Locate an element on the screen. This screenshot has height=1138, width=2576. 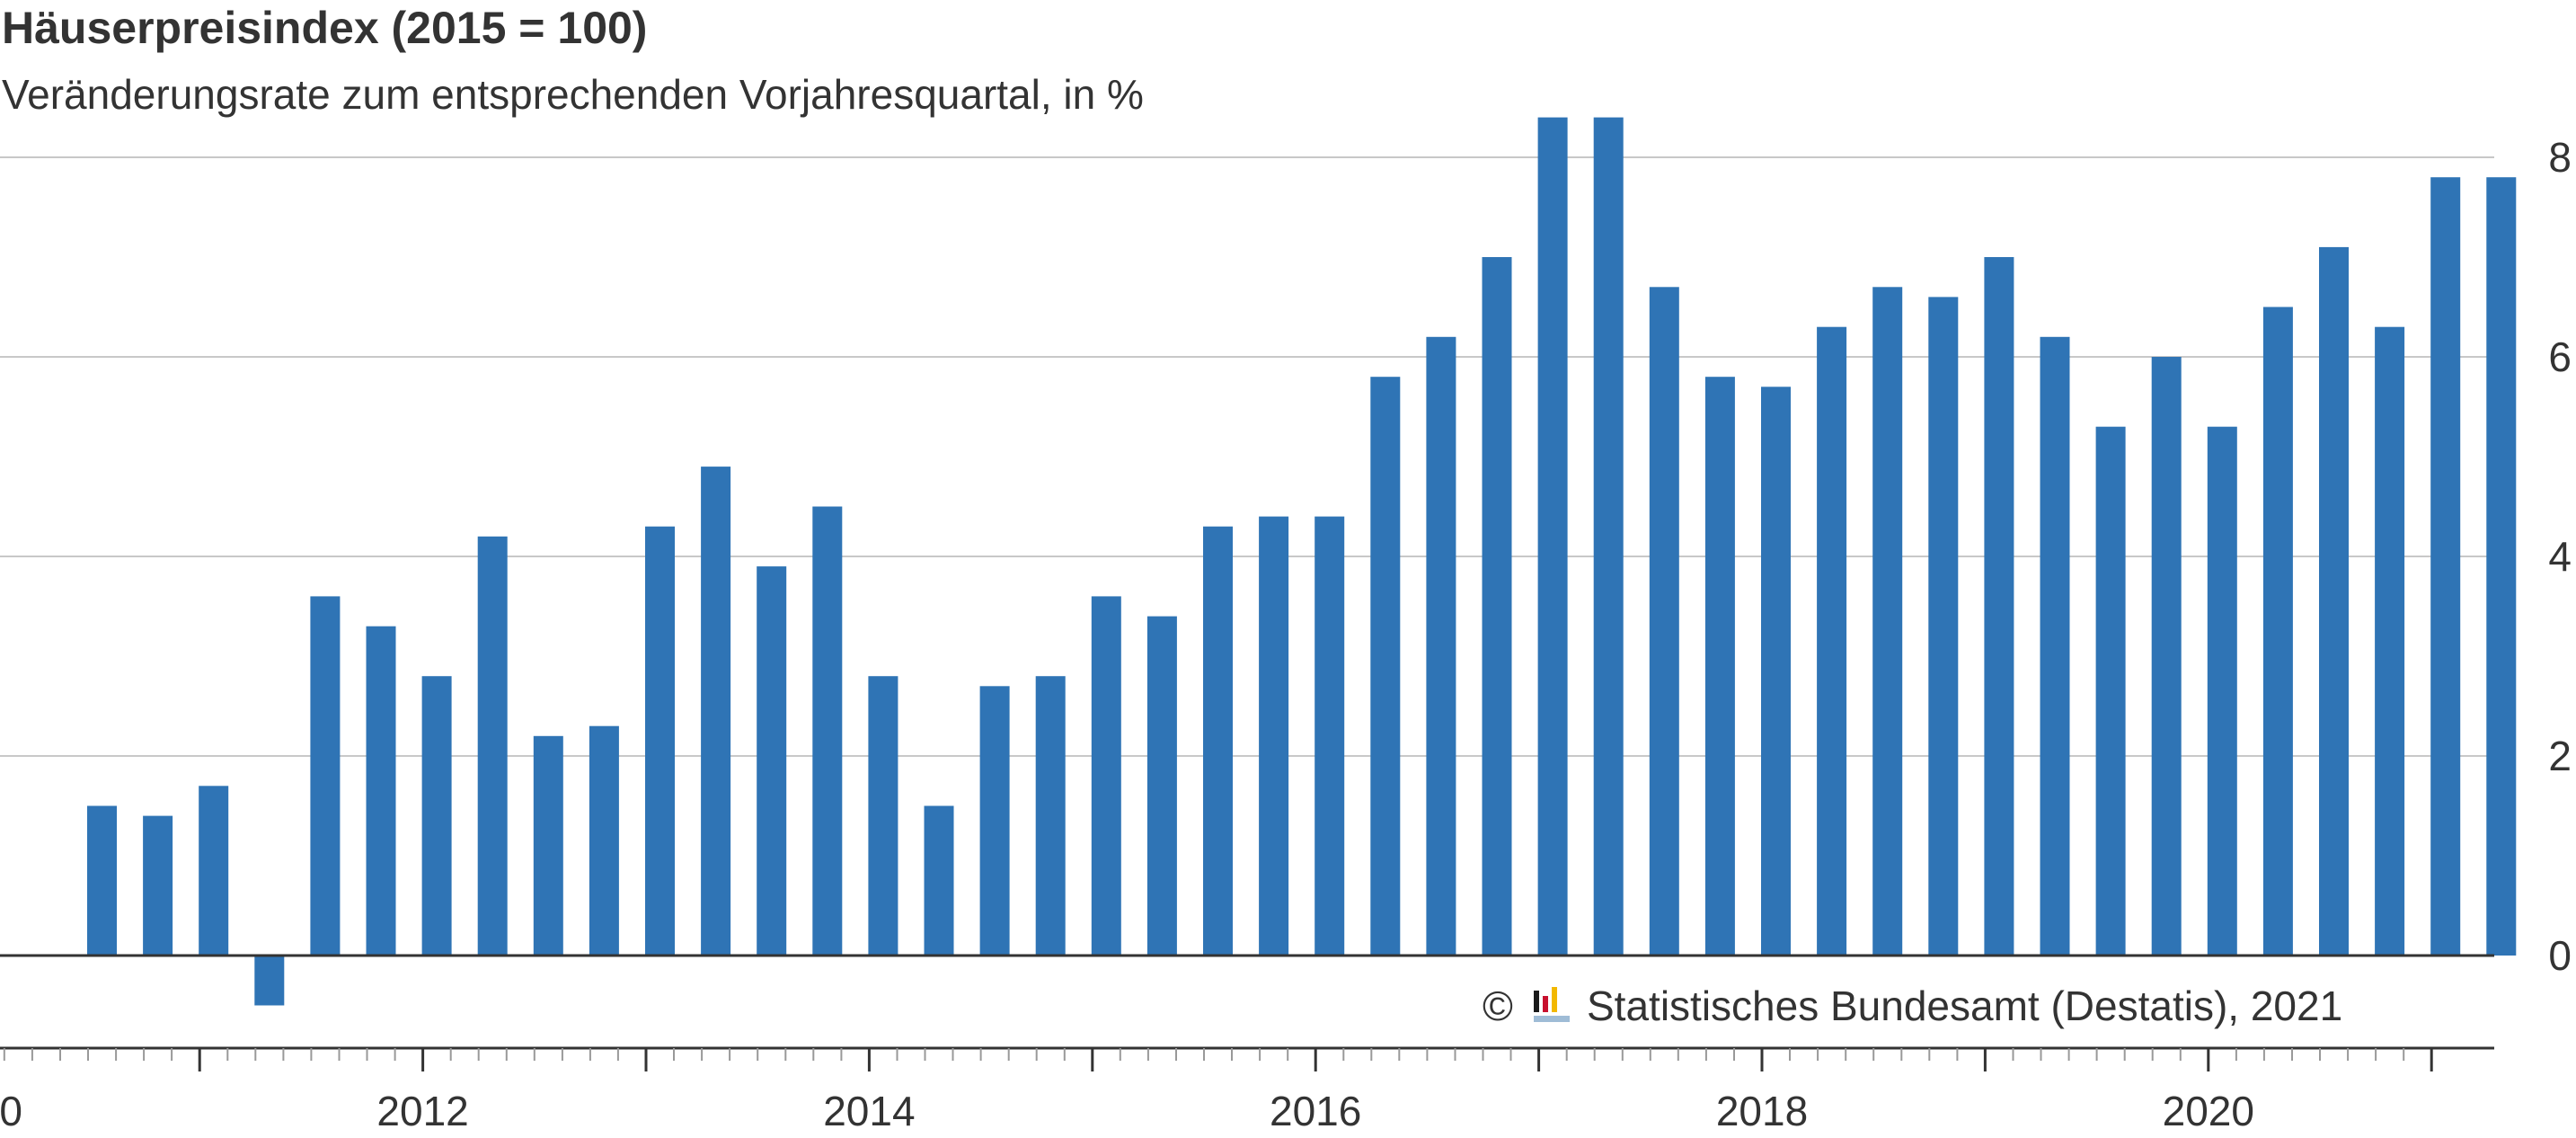
x-tick-labels: 2010 2012 2014 2016 2018 2020 is located at coordinates (1127, 1111).